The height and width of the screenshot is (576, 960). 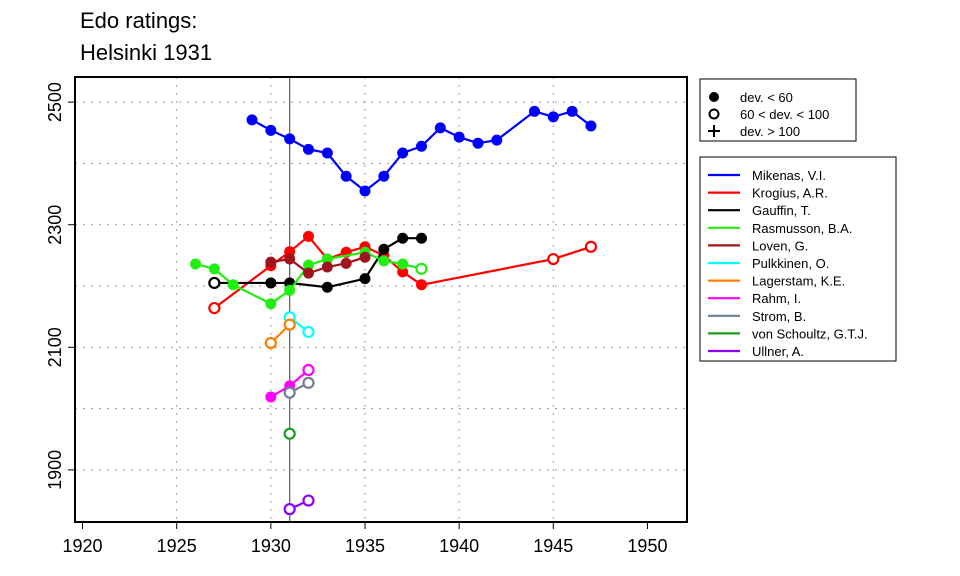 I want to click on legend-label: Loven, G., so click(x=780, y=245).